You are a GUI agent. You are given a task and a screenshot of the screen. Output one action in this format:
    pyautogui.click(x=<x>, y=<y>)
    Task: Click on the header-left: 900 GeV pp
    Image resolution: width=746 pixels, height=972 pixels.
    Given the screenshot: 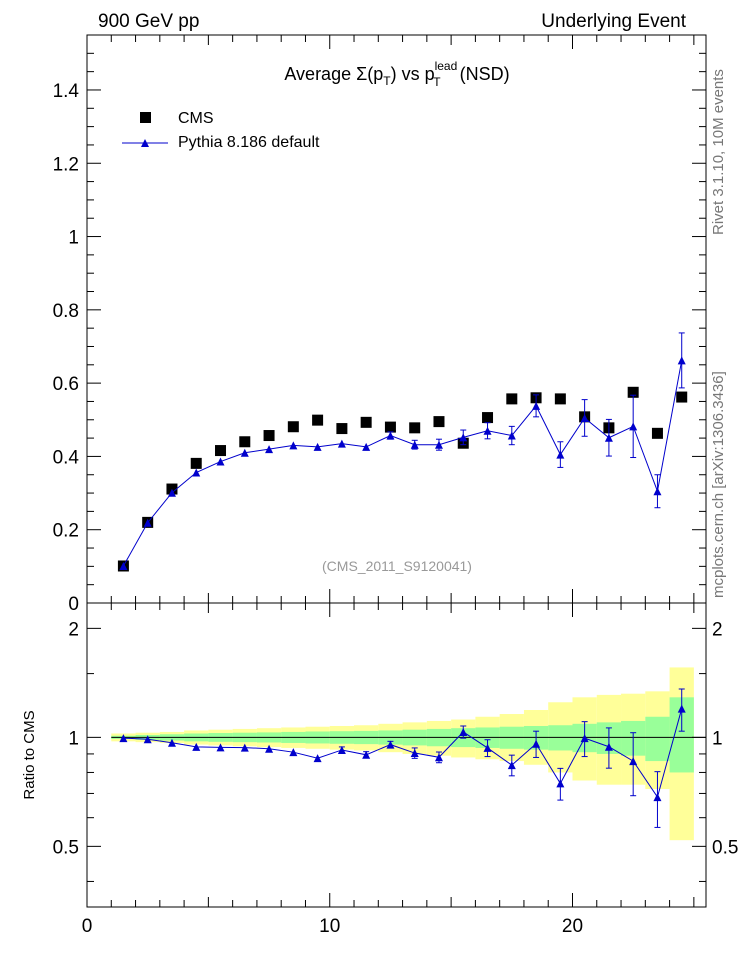 What is the action you would take?
    pyautogui.click(x=148, y=21)
    